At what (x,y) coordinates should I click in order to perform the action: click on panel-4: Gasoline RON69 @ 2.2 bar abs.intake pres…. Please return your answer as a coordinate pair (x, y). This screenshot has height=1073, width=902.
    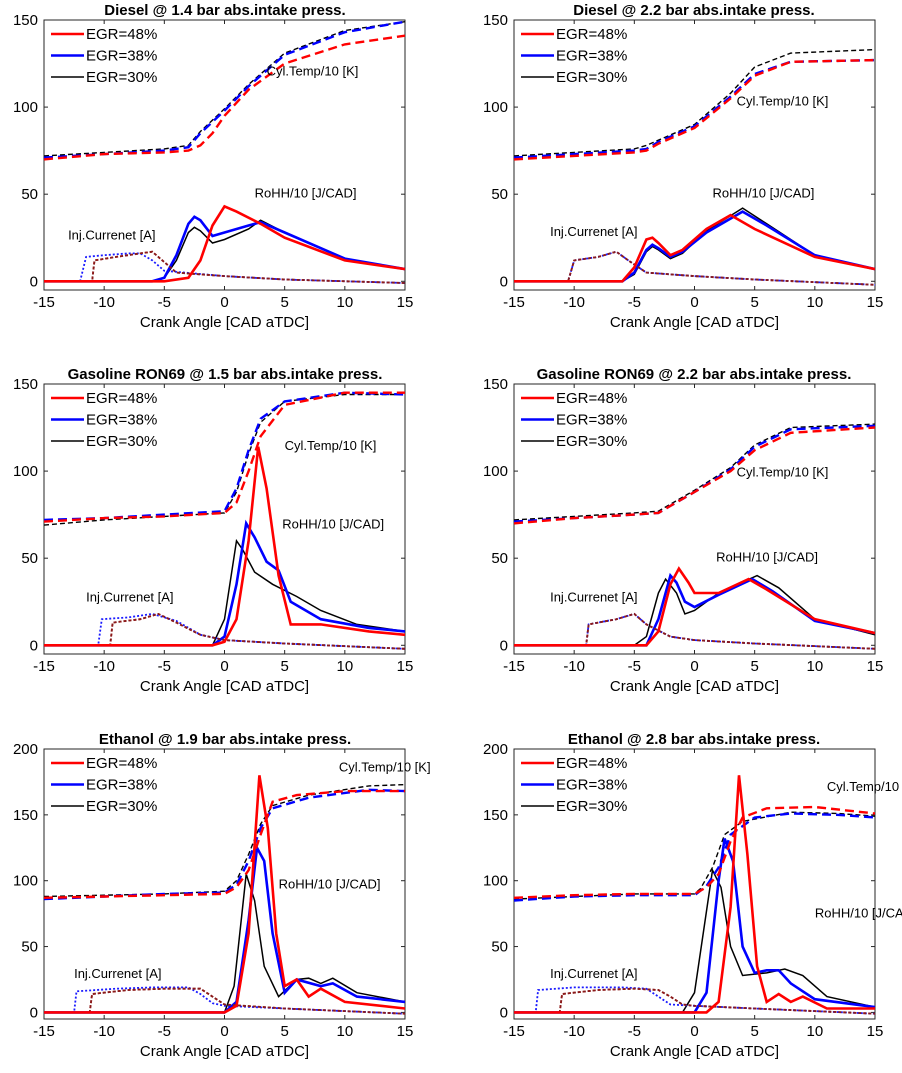
    Looking at the image, I should click on (683, 530).